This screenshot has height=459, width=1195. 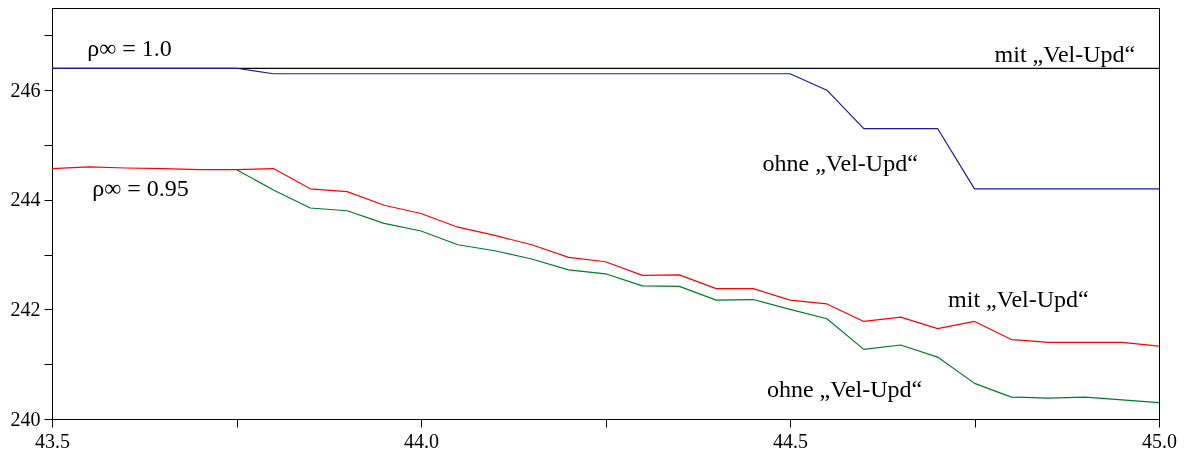 What do you see at coordinates (25, 418) in the screenshot?
I see `y-tick-label: 240` at bounding box center [25, 418].